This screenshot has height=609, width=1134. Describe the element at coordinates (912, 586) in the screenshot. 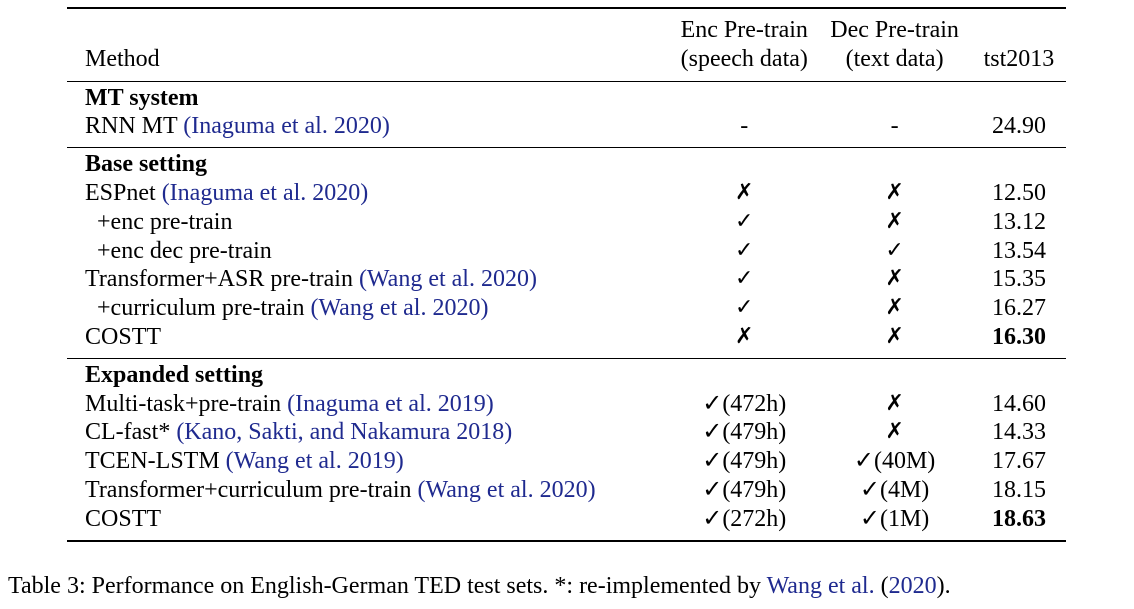

I see `caption-citation-year: 2020` at that location.